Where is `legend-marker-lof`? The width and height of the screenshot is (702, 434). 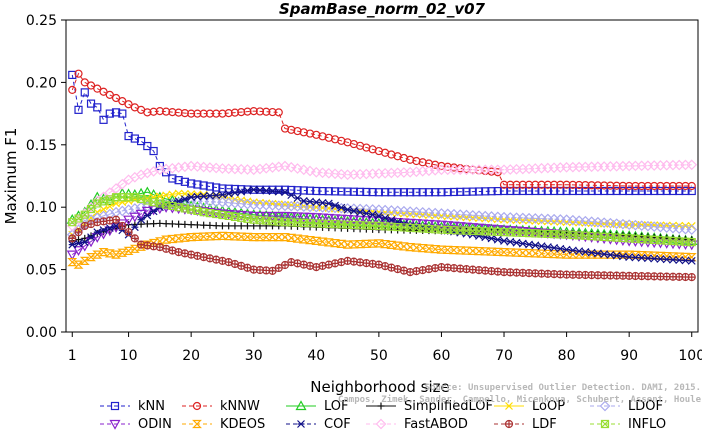
legend-marker-lof is located at coordinates (301, 405).